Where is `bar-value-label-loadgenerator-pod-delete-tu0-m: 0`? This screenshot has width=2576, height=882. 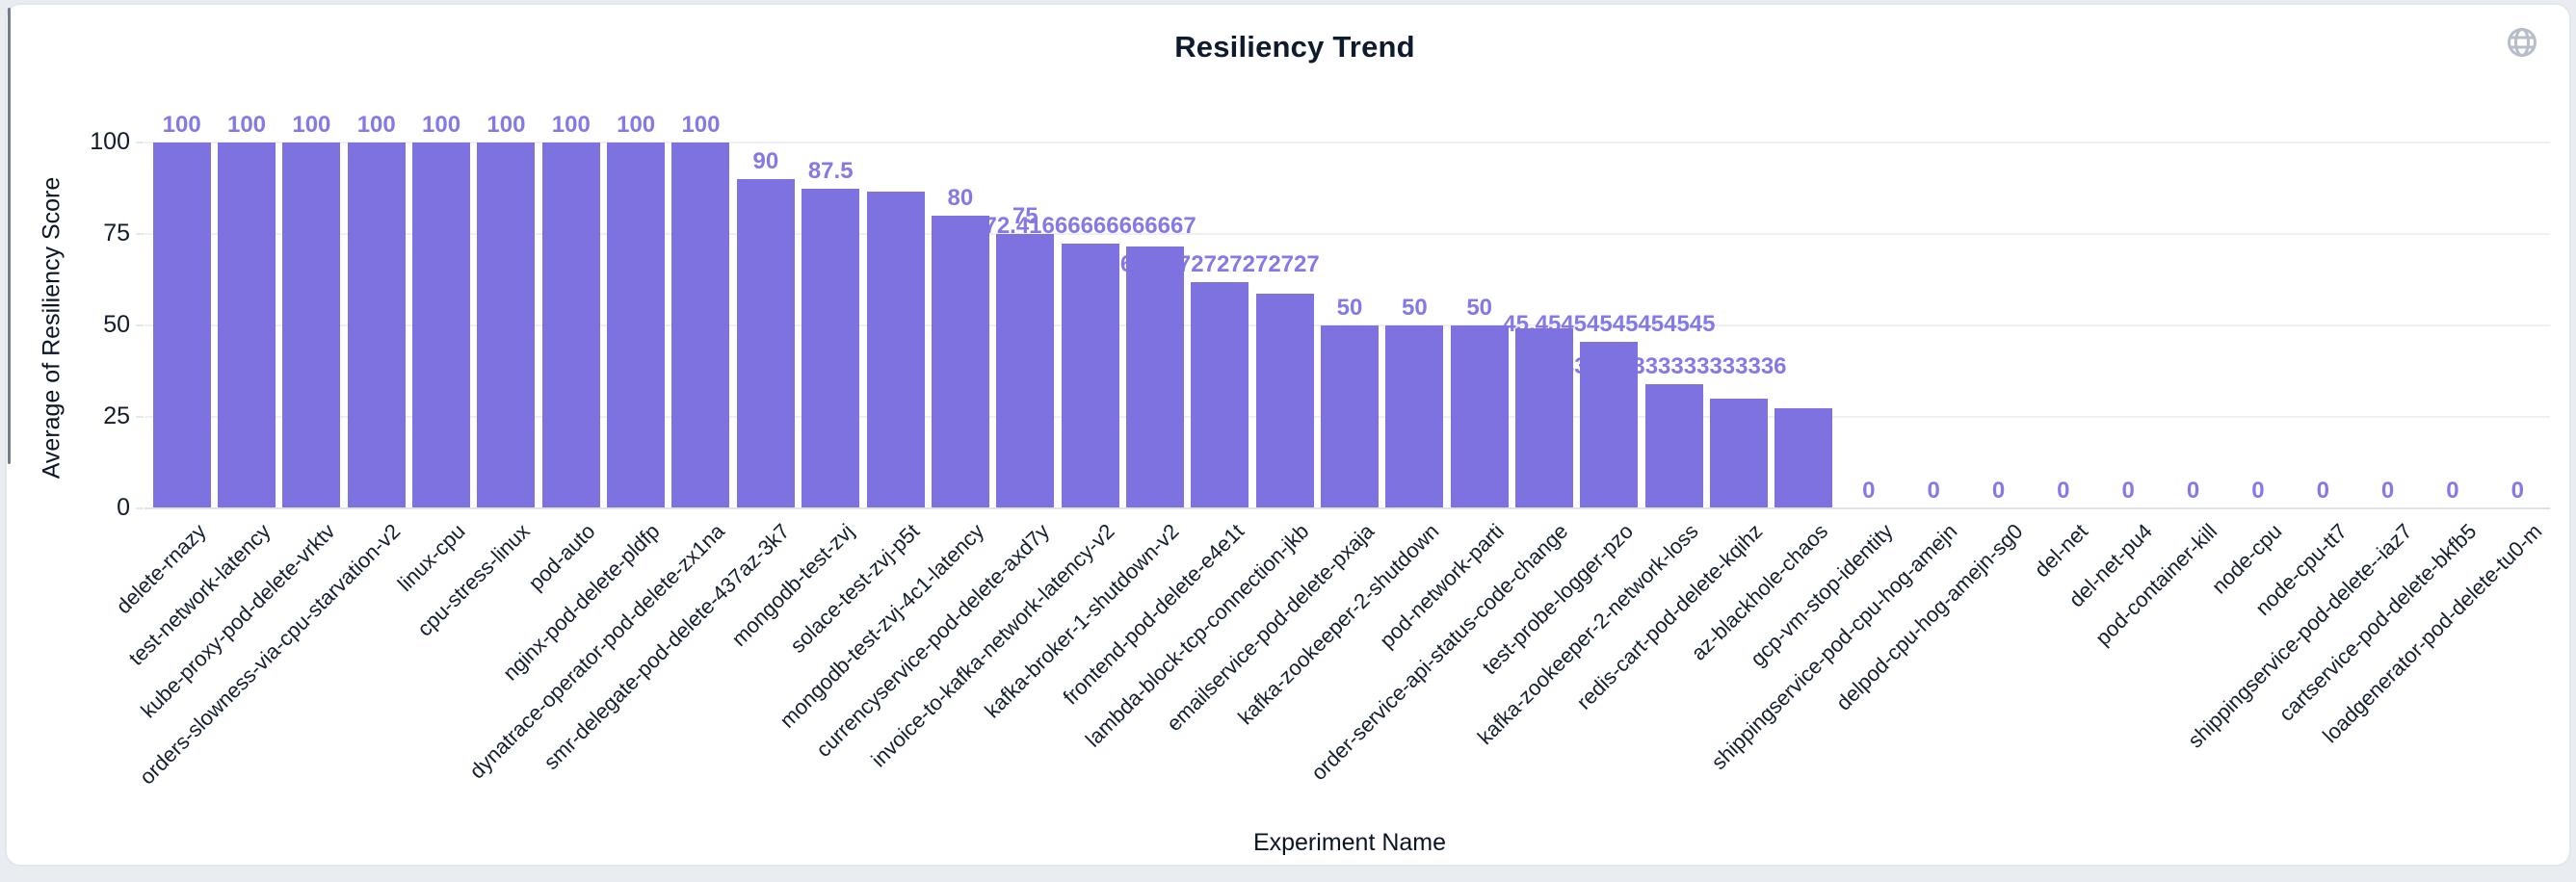
bar-value-label-loadgenerator-pod-delete-tu0-m: 0 is located at coordinates (2517, 491).